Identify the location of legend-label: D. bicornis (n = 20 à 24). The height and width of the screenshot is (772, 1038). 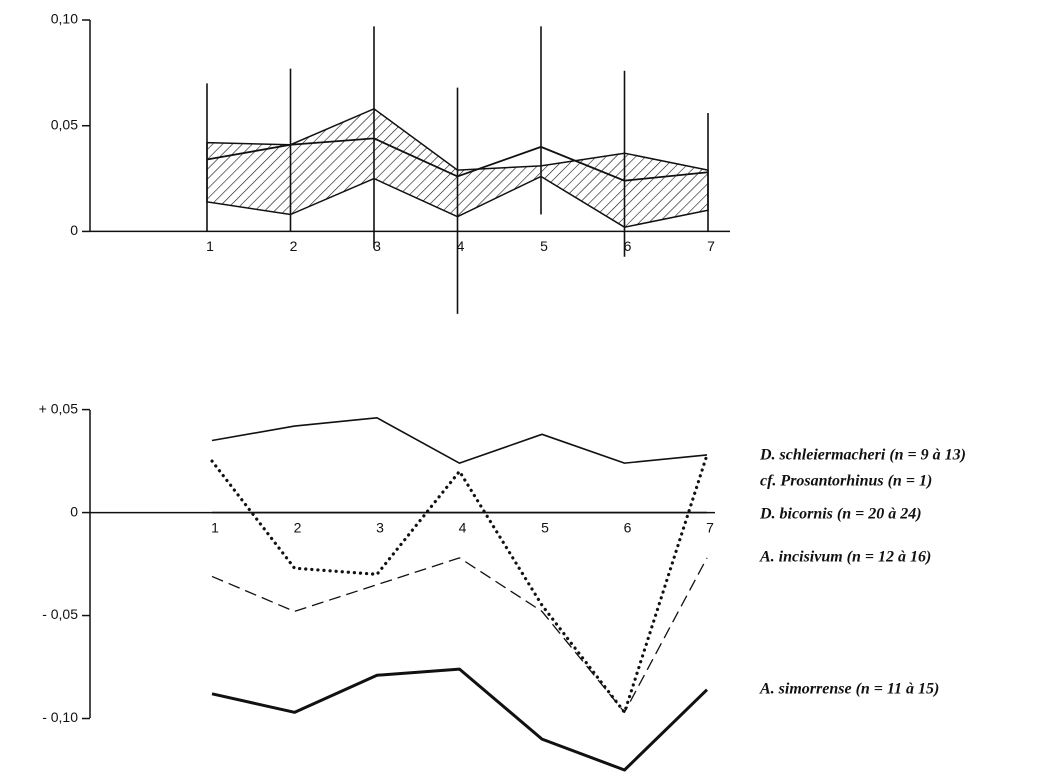
(840, 514).